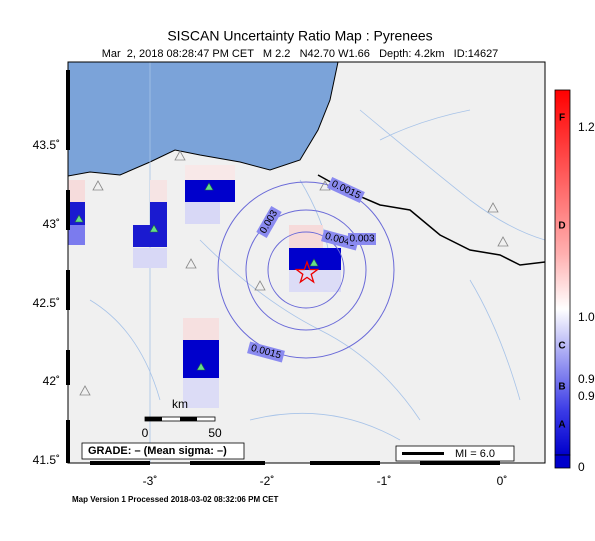 Image resolution: width=595 pixels, height=541 pixels. I want to click on mi-line, so click(423, 453).